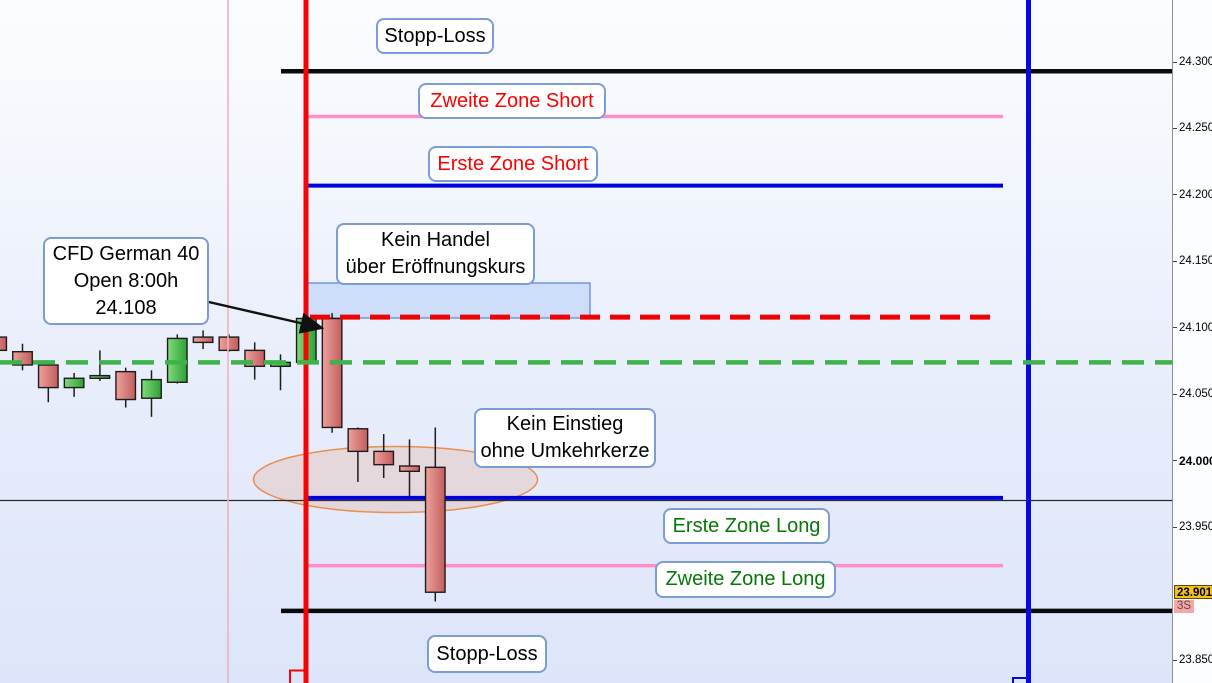  I want to click on axis-badge-3s: 3S, so click(1184, 606).